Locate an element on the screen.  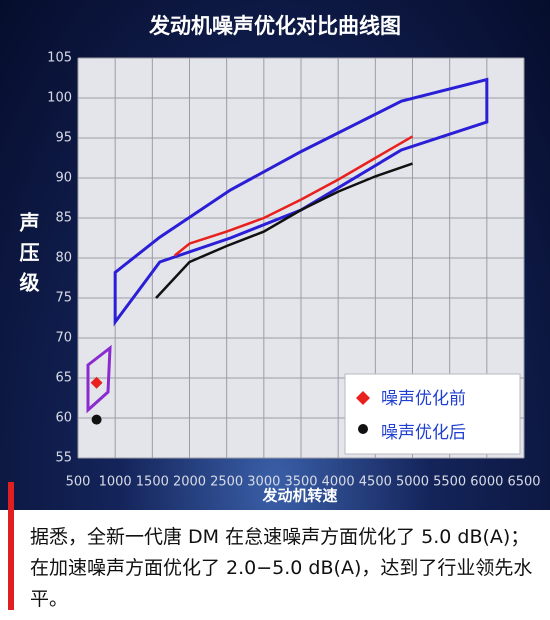
y-tick-label: 100 is located at coordinates (59, 98).